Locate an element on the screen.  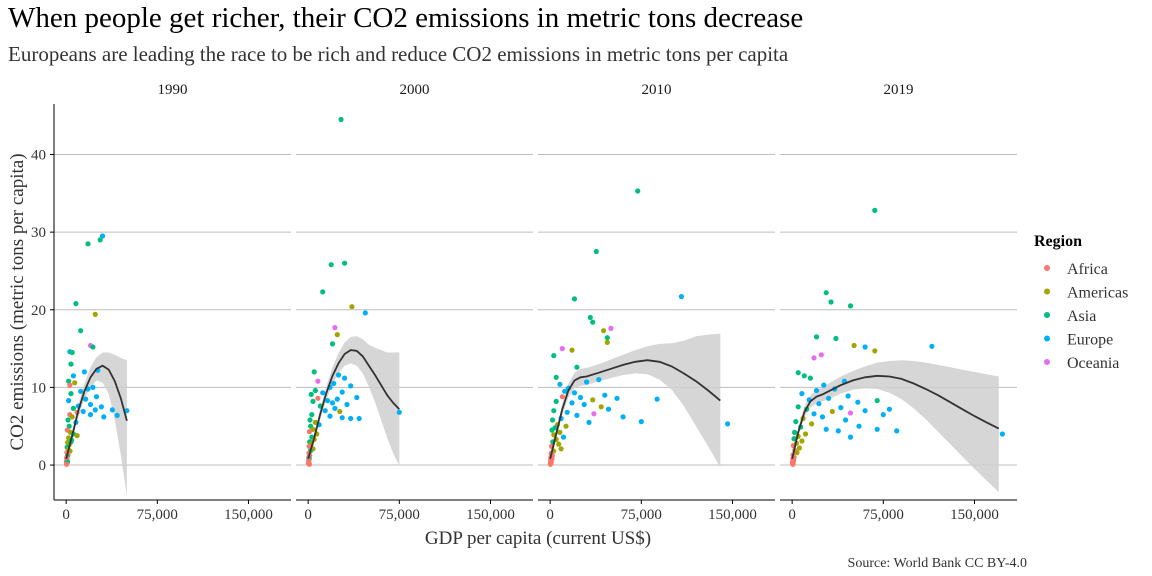
y-tick-label: 40 is located at coordinates (38, 155).